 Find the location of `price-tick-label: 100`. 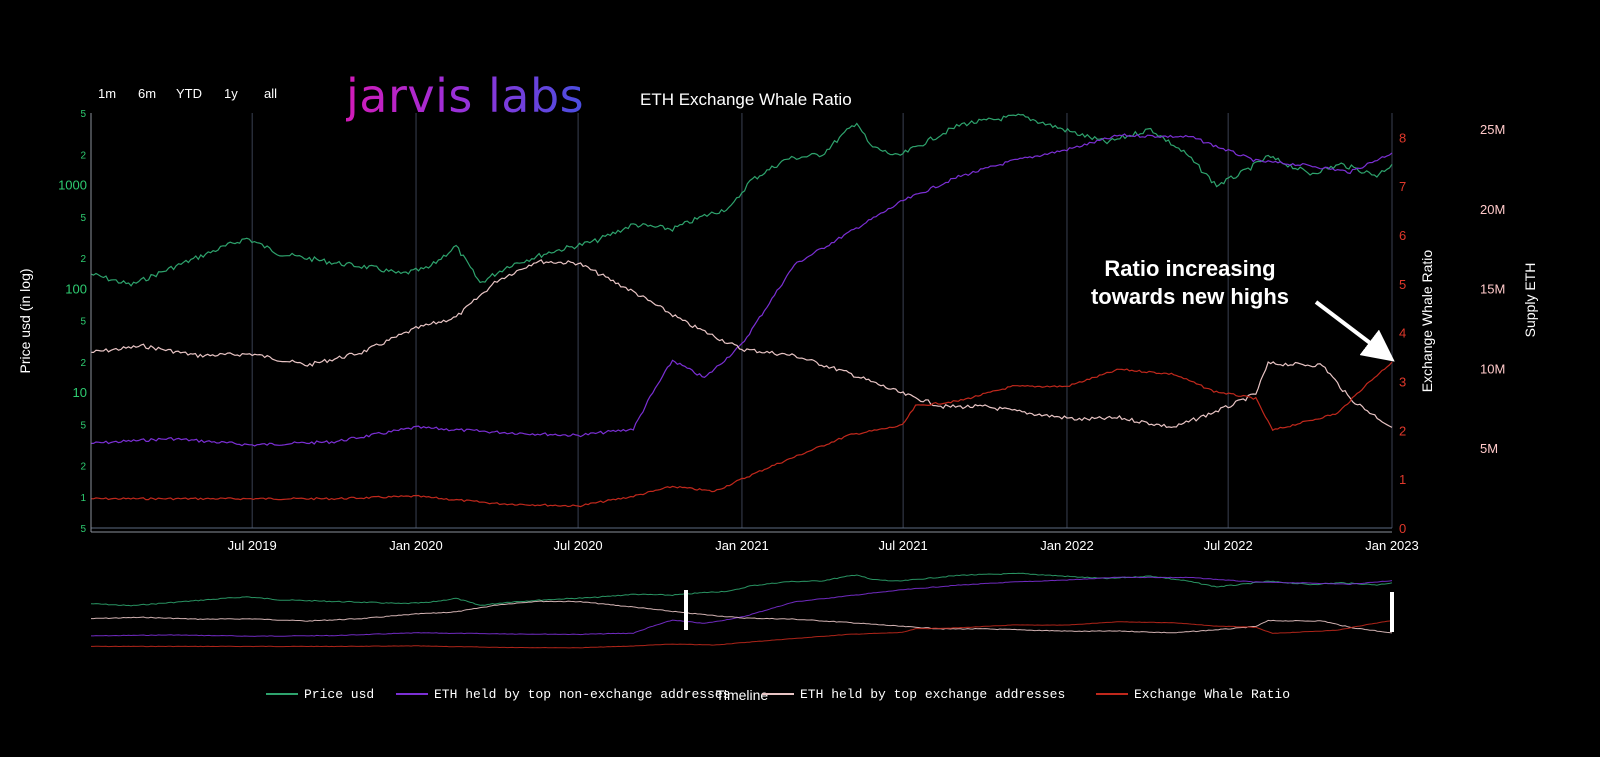

price-tick-label: 100 is located at coordinates (76, 288).